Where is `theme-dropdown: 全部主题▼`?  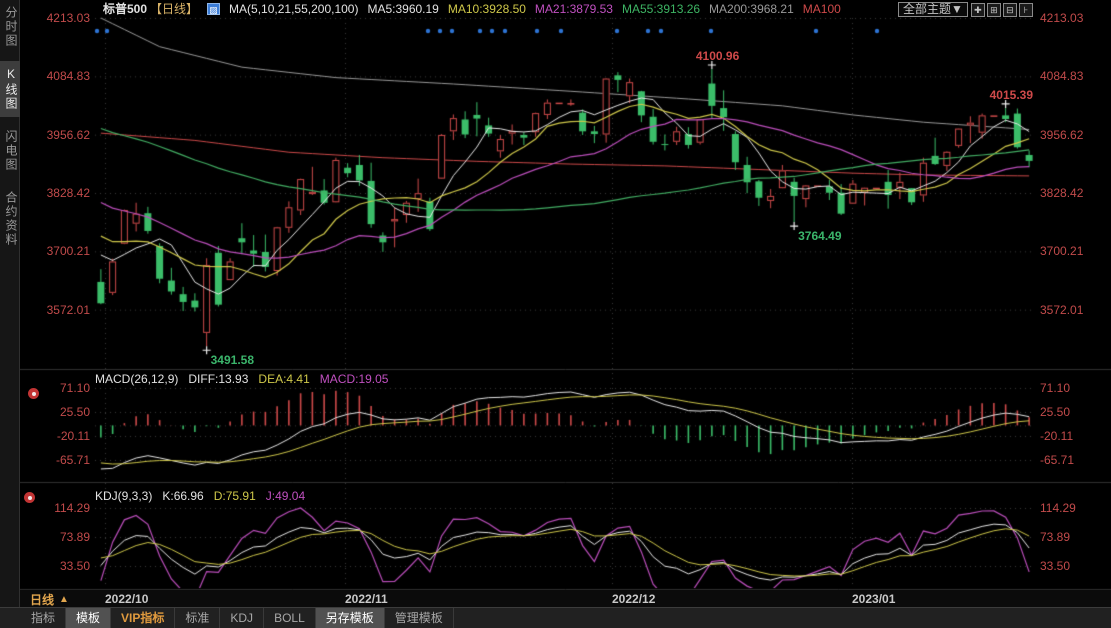 theme-dropdown: 全部主题▼ is located at coordinates (933, 9).